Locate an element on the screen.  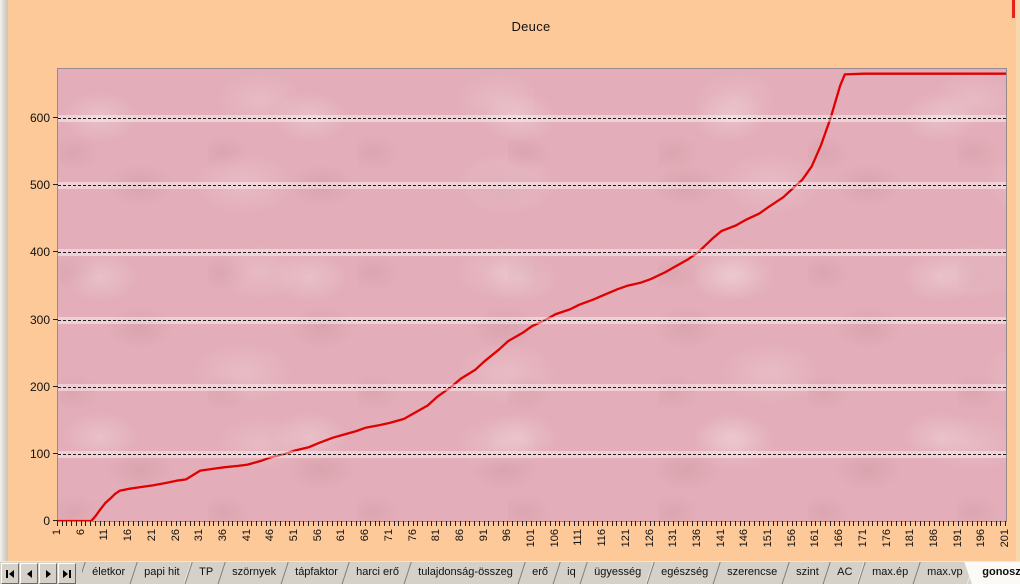
x-axis-tick-label: 11 is located at coordinates (104, 535).